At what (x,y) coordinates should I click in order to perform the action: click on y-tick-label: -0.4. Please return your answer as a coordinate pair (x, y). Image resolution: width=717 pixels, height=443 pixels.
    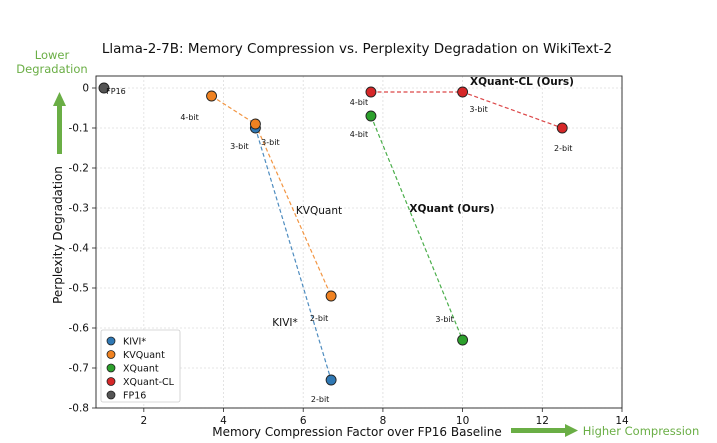
    Looking at the image, I should click on (79, 249).